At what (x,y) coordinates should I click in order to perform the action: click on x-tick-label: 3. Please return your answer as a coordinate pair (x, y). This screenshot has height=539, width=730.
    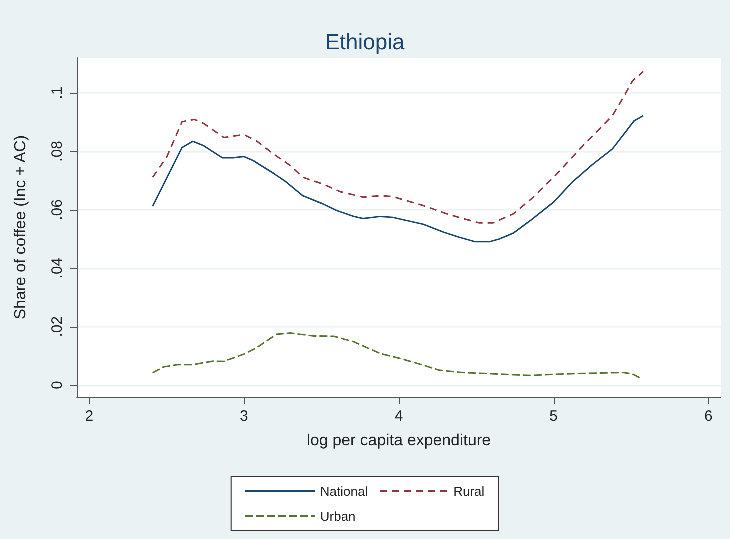
    Looking at the image, I should click on (244, 416).